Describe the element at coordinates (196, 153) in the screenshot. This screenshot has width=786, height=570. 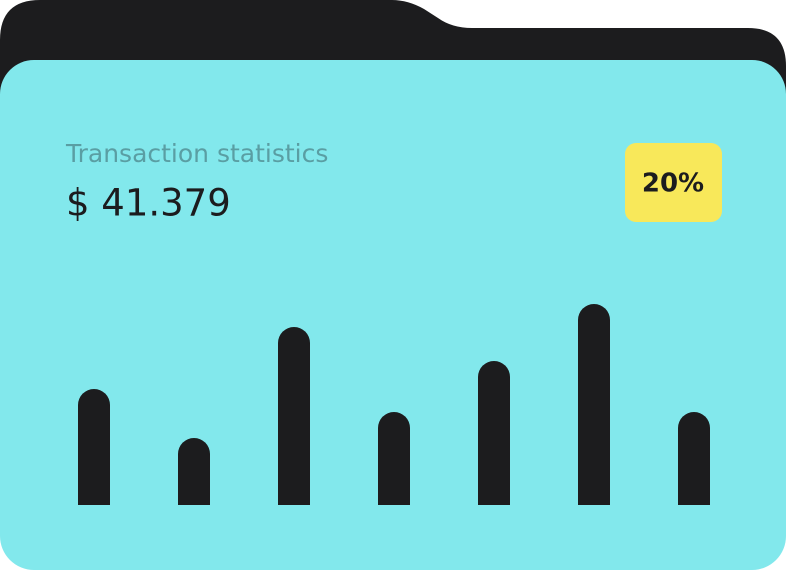
I see `card-title: Transaction statistics` at that location.